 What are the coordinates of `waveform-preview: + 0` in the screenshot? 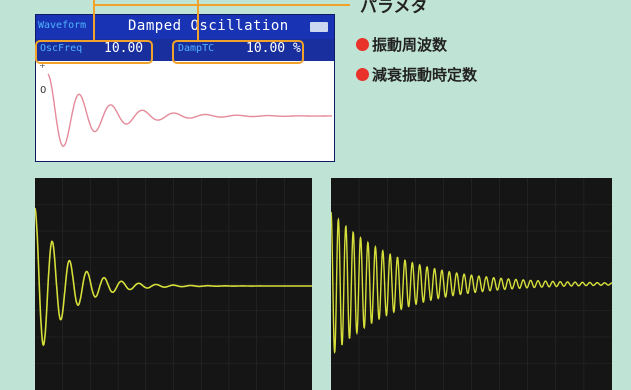 It's located at (185, 111).